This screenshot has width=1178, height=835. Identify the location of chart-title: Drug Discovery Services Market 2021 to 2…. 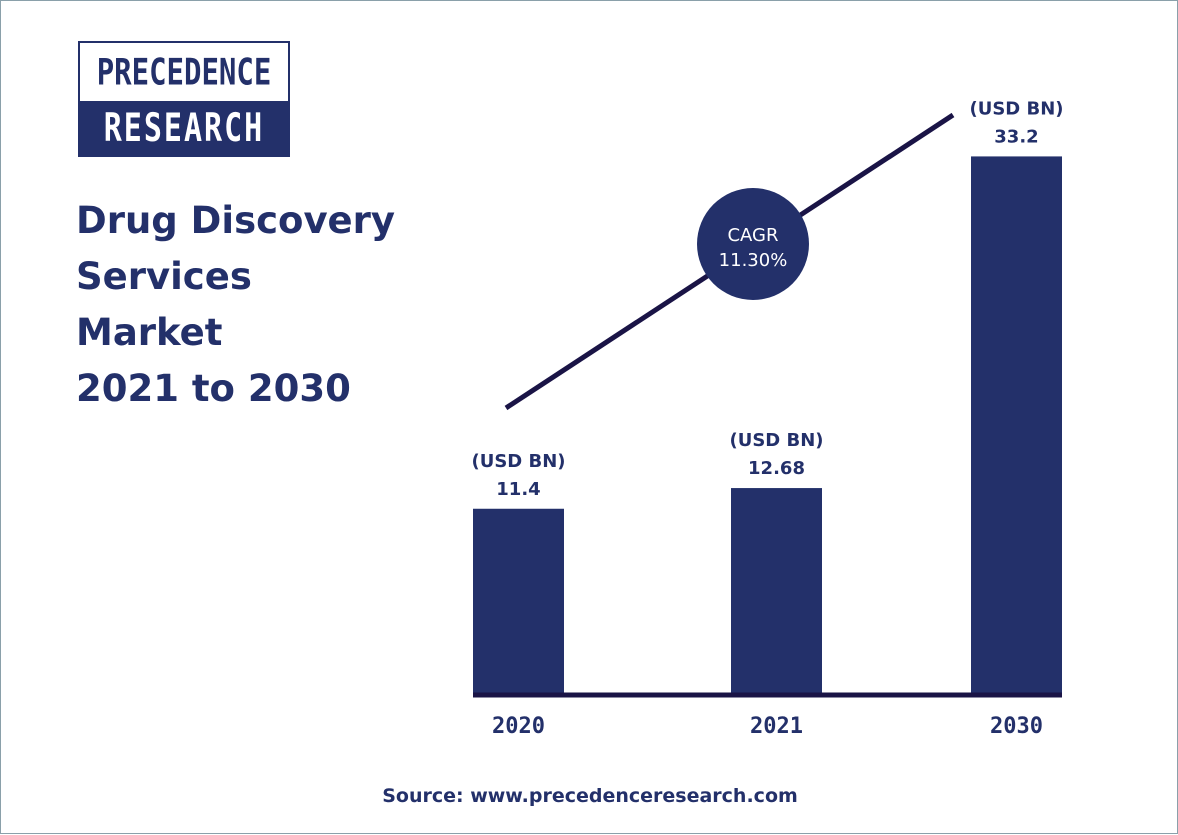
(266, 305).